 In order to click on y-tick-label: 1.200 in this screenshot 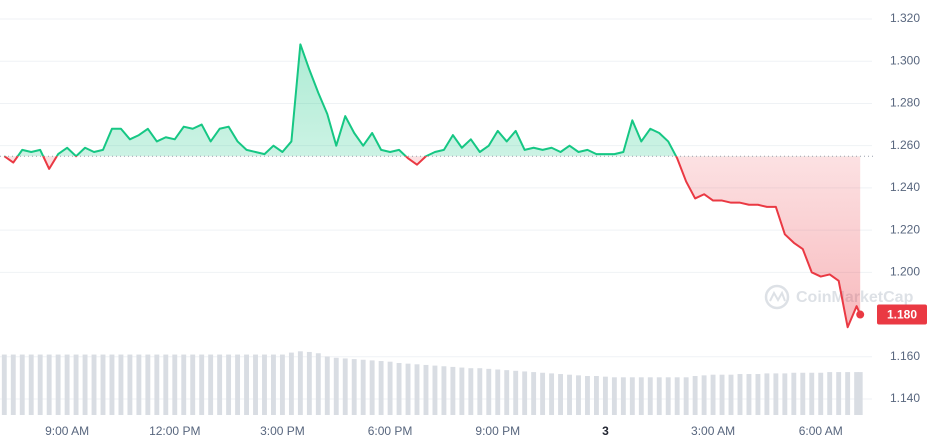, I will do `click(905, 272)`.